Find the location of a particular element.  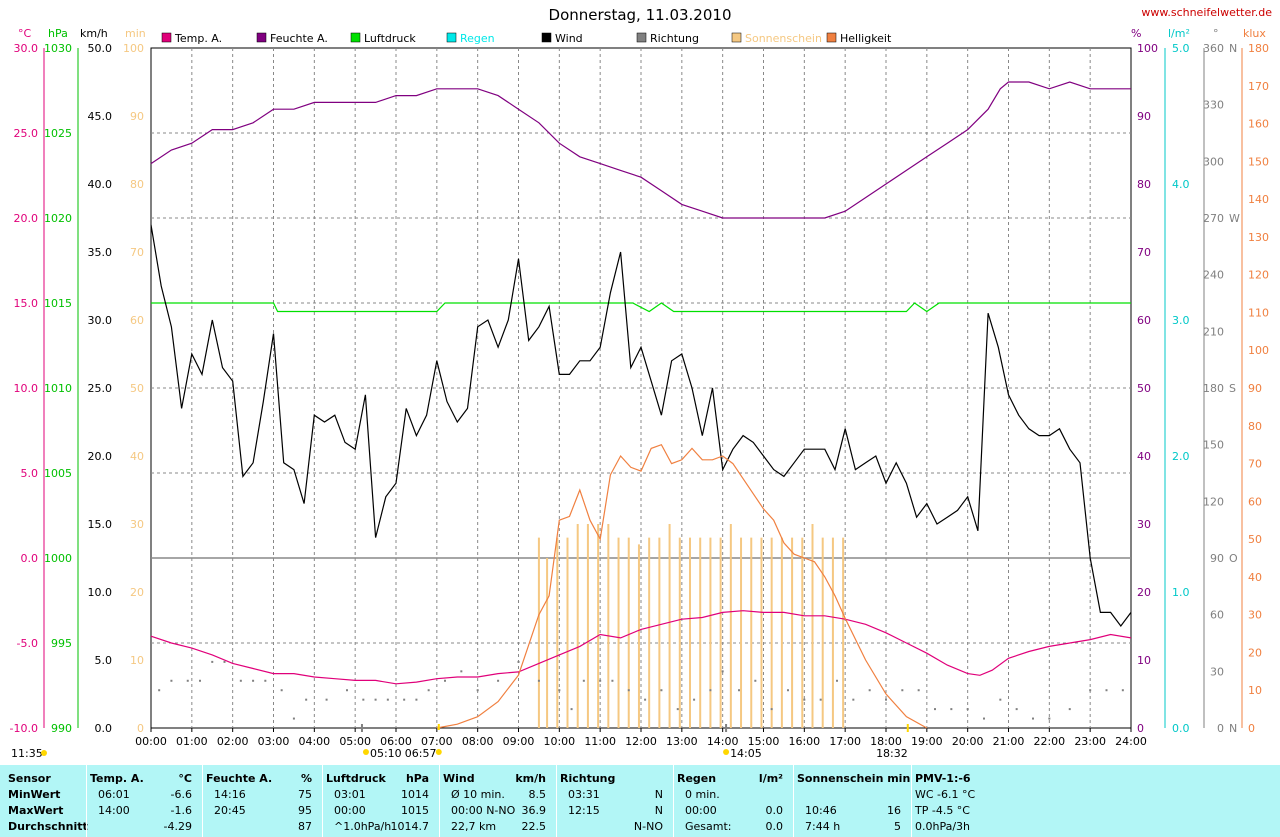

footer-cell-value: -1.6 is located at coordinates (181, 810).